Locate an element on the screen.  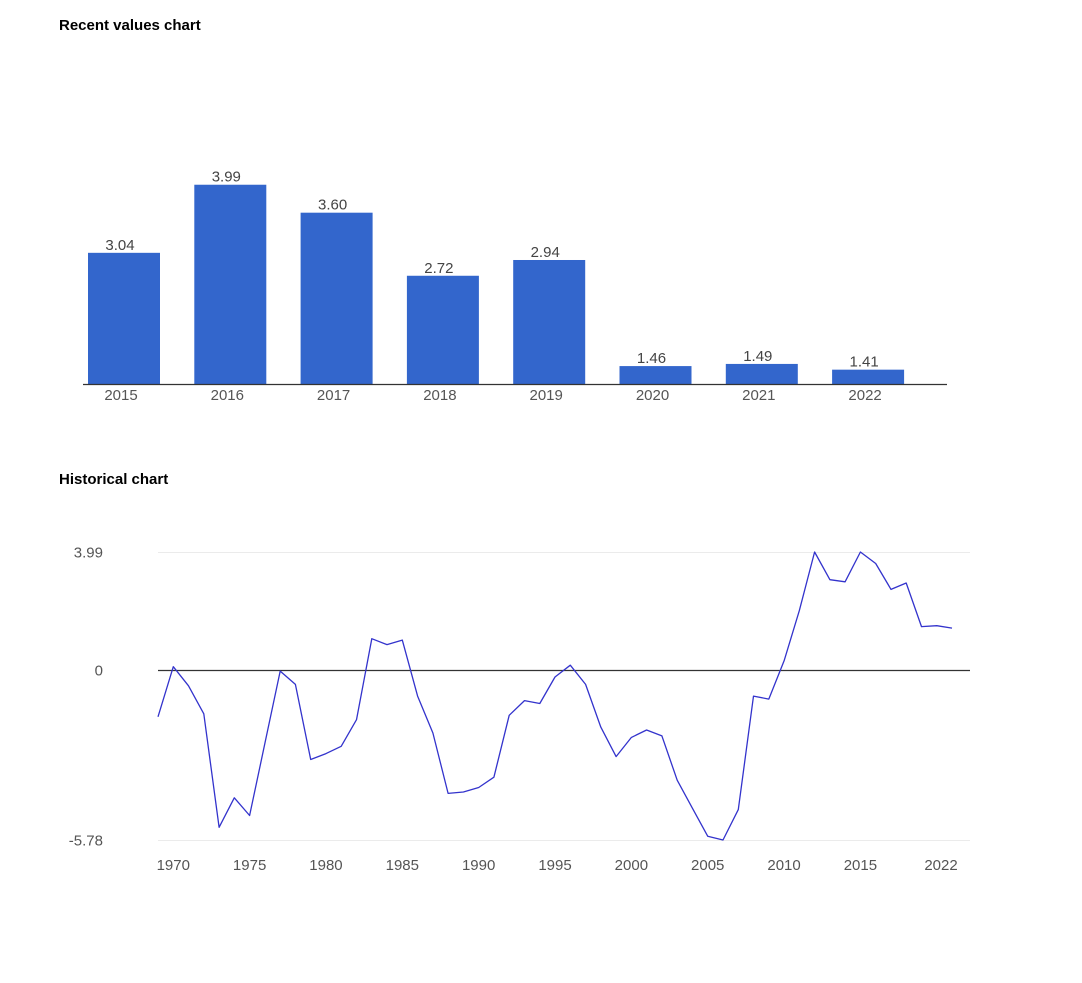
bar-value-label: 3.60 is located at coordinates (332, 205).